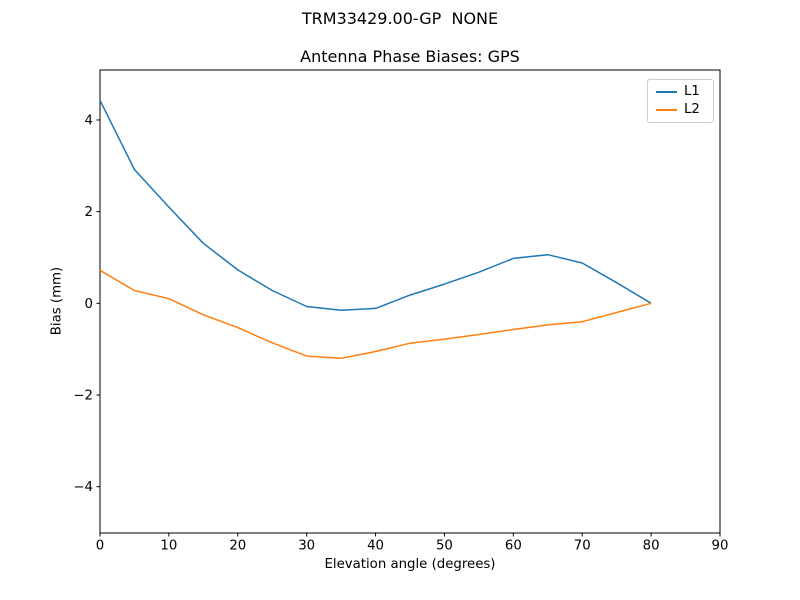  Describe the element at coordinates (237, 546) in the screenshot. I see `x-tick-label: 20` at that location.